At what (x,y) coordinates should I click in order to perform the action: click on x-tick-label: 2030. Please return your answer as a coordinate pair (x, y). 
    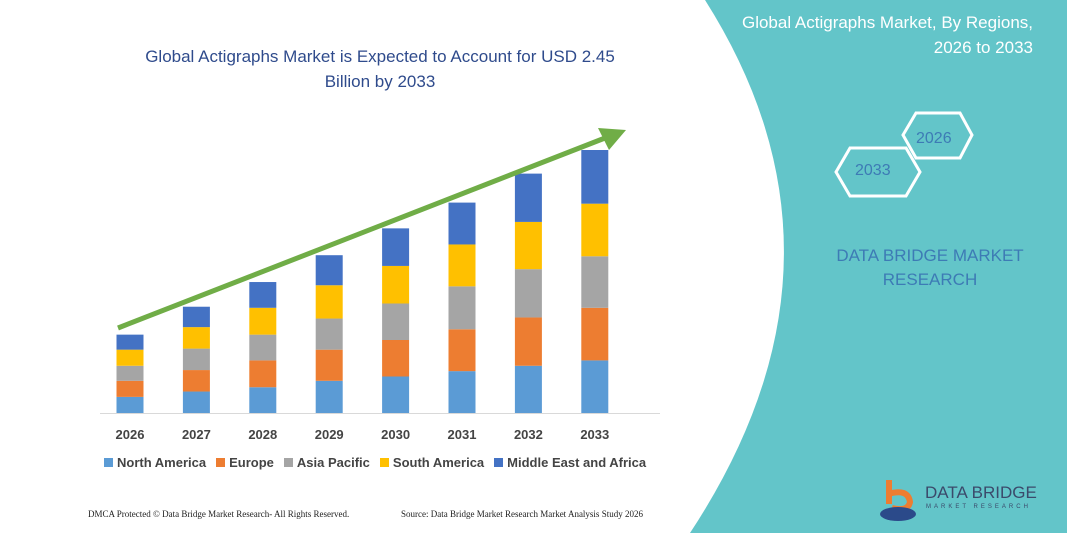
    Looking at the image, I should click on (395, 434).